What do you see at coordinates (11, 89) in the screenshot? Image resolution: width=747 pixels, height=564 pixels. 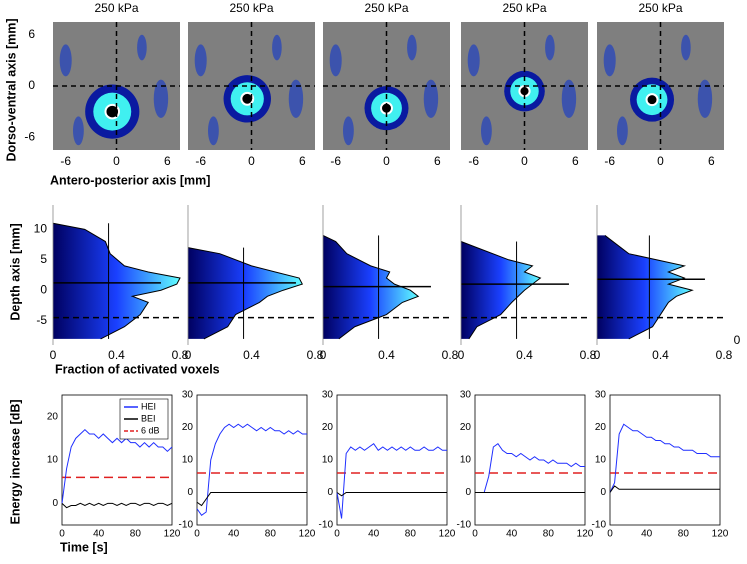 I see `y-axis-label: Dorso-ventral axis [mm]` at bounding box center [11, 89].